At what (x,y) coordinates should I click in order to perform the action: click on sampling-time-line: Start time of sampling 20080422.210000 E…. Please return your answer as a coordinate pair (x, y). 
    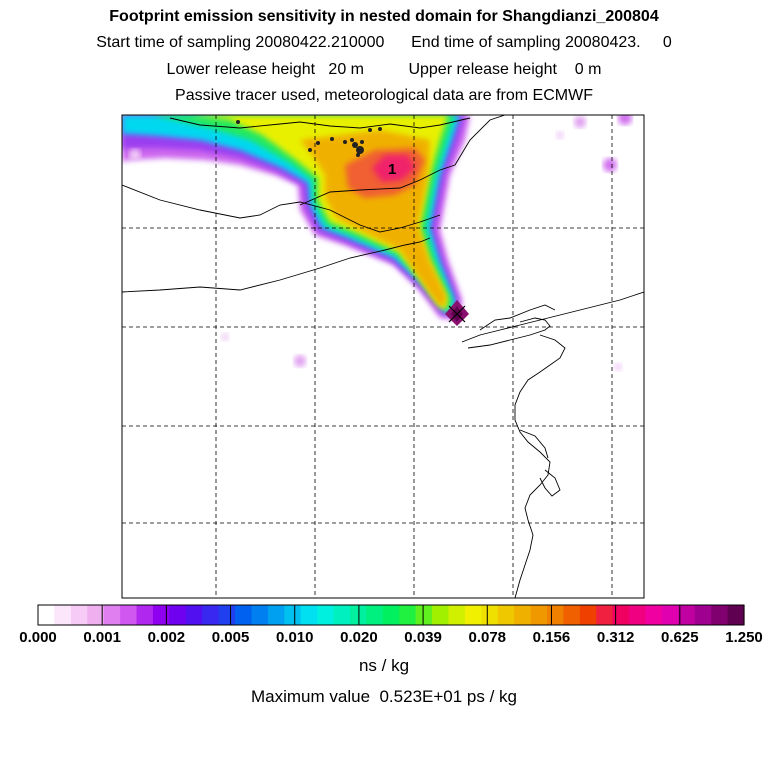
    Looking at the image, I should click on (384, 42).